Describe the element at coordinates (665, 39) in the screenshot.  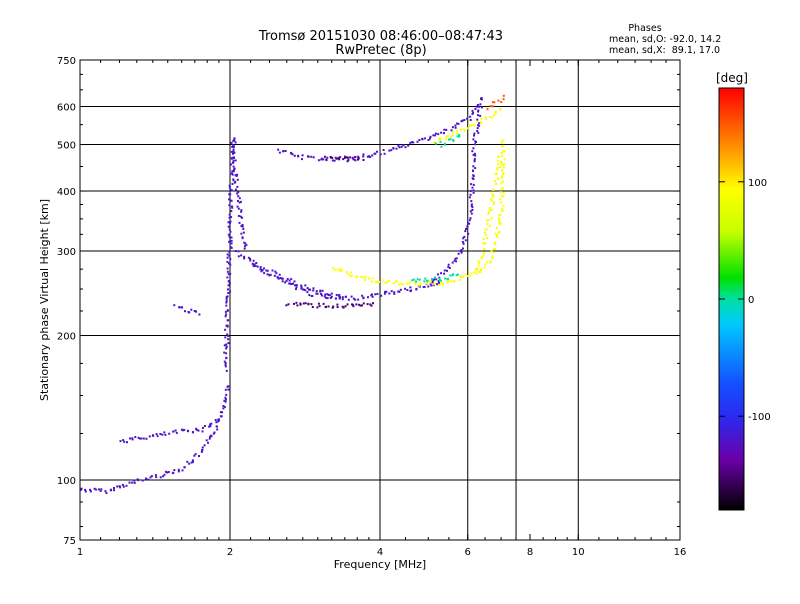
I see `phase-info-o: mean, sd,O: -92.0, 14.2` at that location.